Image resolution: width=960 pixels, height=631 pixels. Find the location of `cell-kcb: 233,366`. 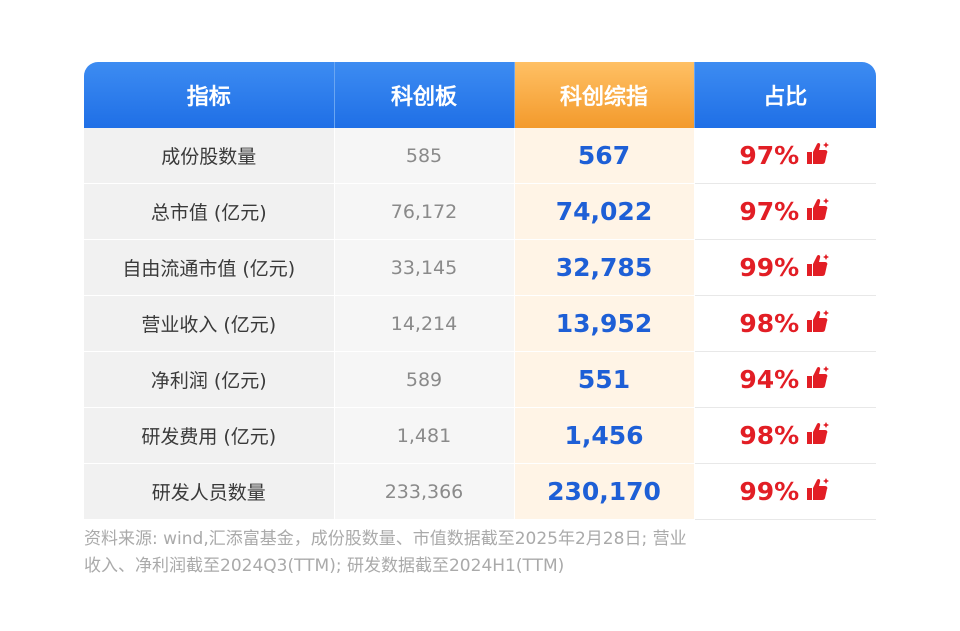

cell-kcb: 233,366 is located at coordinates (424, 491).